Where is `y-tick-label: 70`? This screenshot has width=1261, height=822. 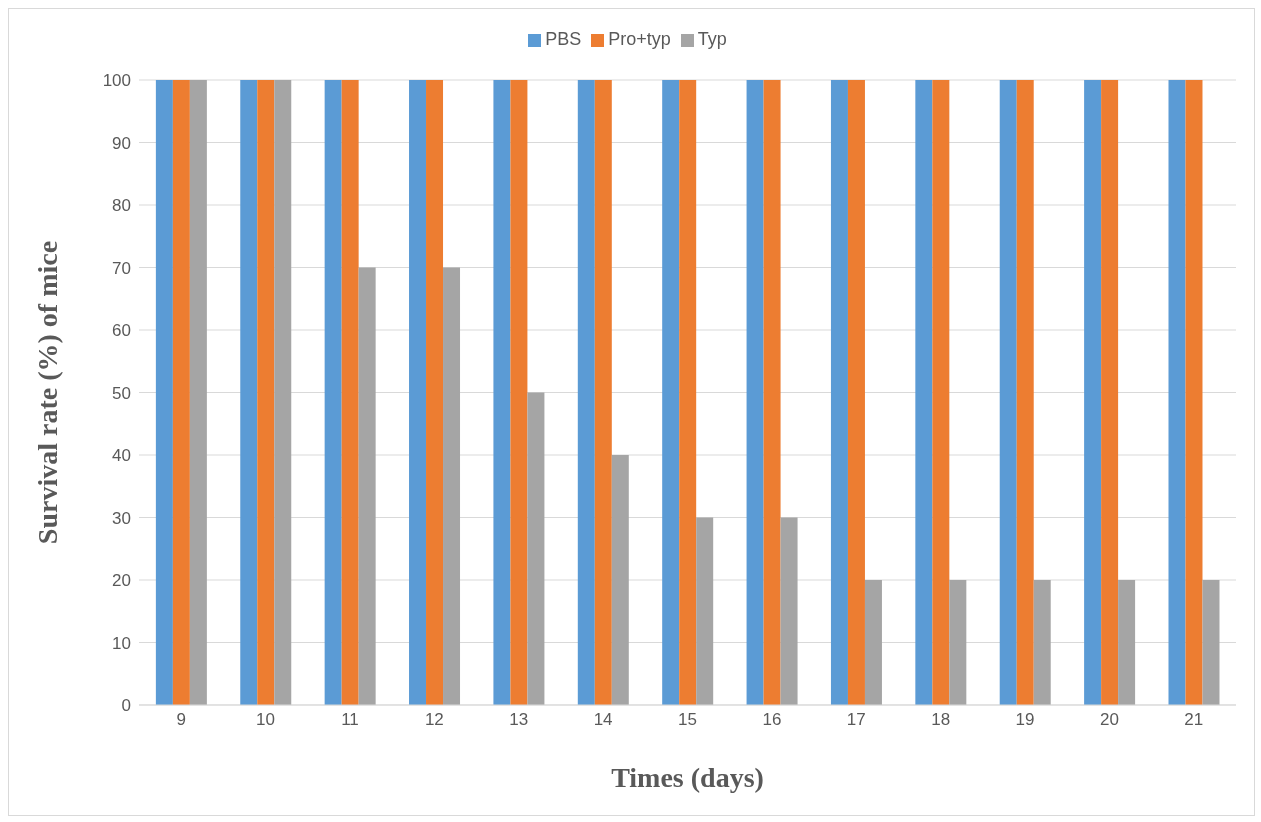
y-tick-label: 70 is located at coordinates (121, 268).